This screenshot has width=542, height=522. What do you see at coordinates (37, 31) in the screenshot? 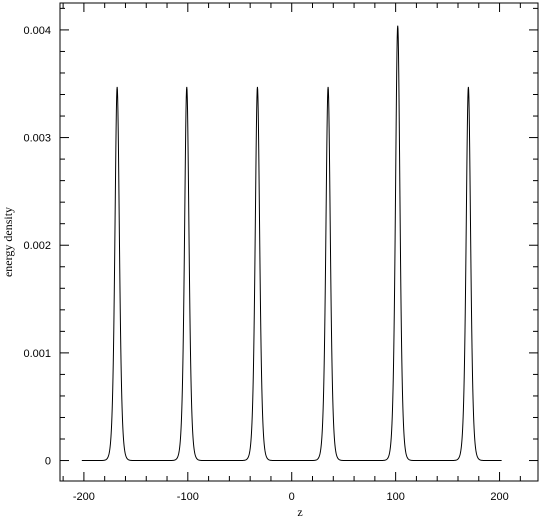
I see `y-tick-label: 0.004` at bounding box center [37, 31].